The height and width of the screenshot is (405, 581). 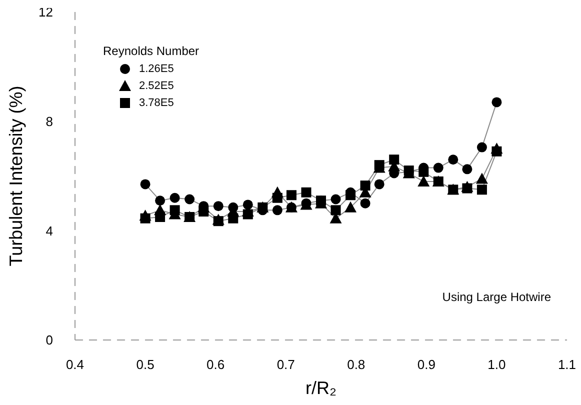 What do you see at coordinates (16, 176) in the screenshot?
I see `y-axis-title: Turbulent Intensity (%)` at bounding box center [16, 176].